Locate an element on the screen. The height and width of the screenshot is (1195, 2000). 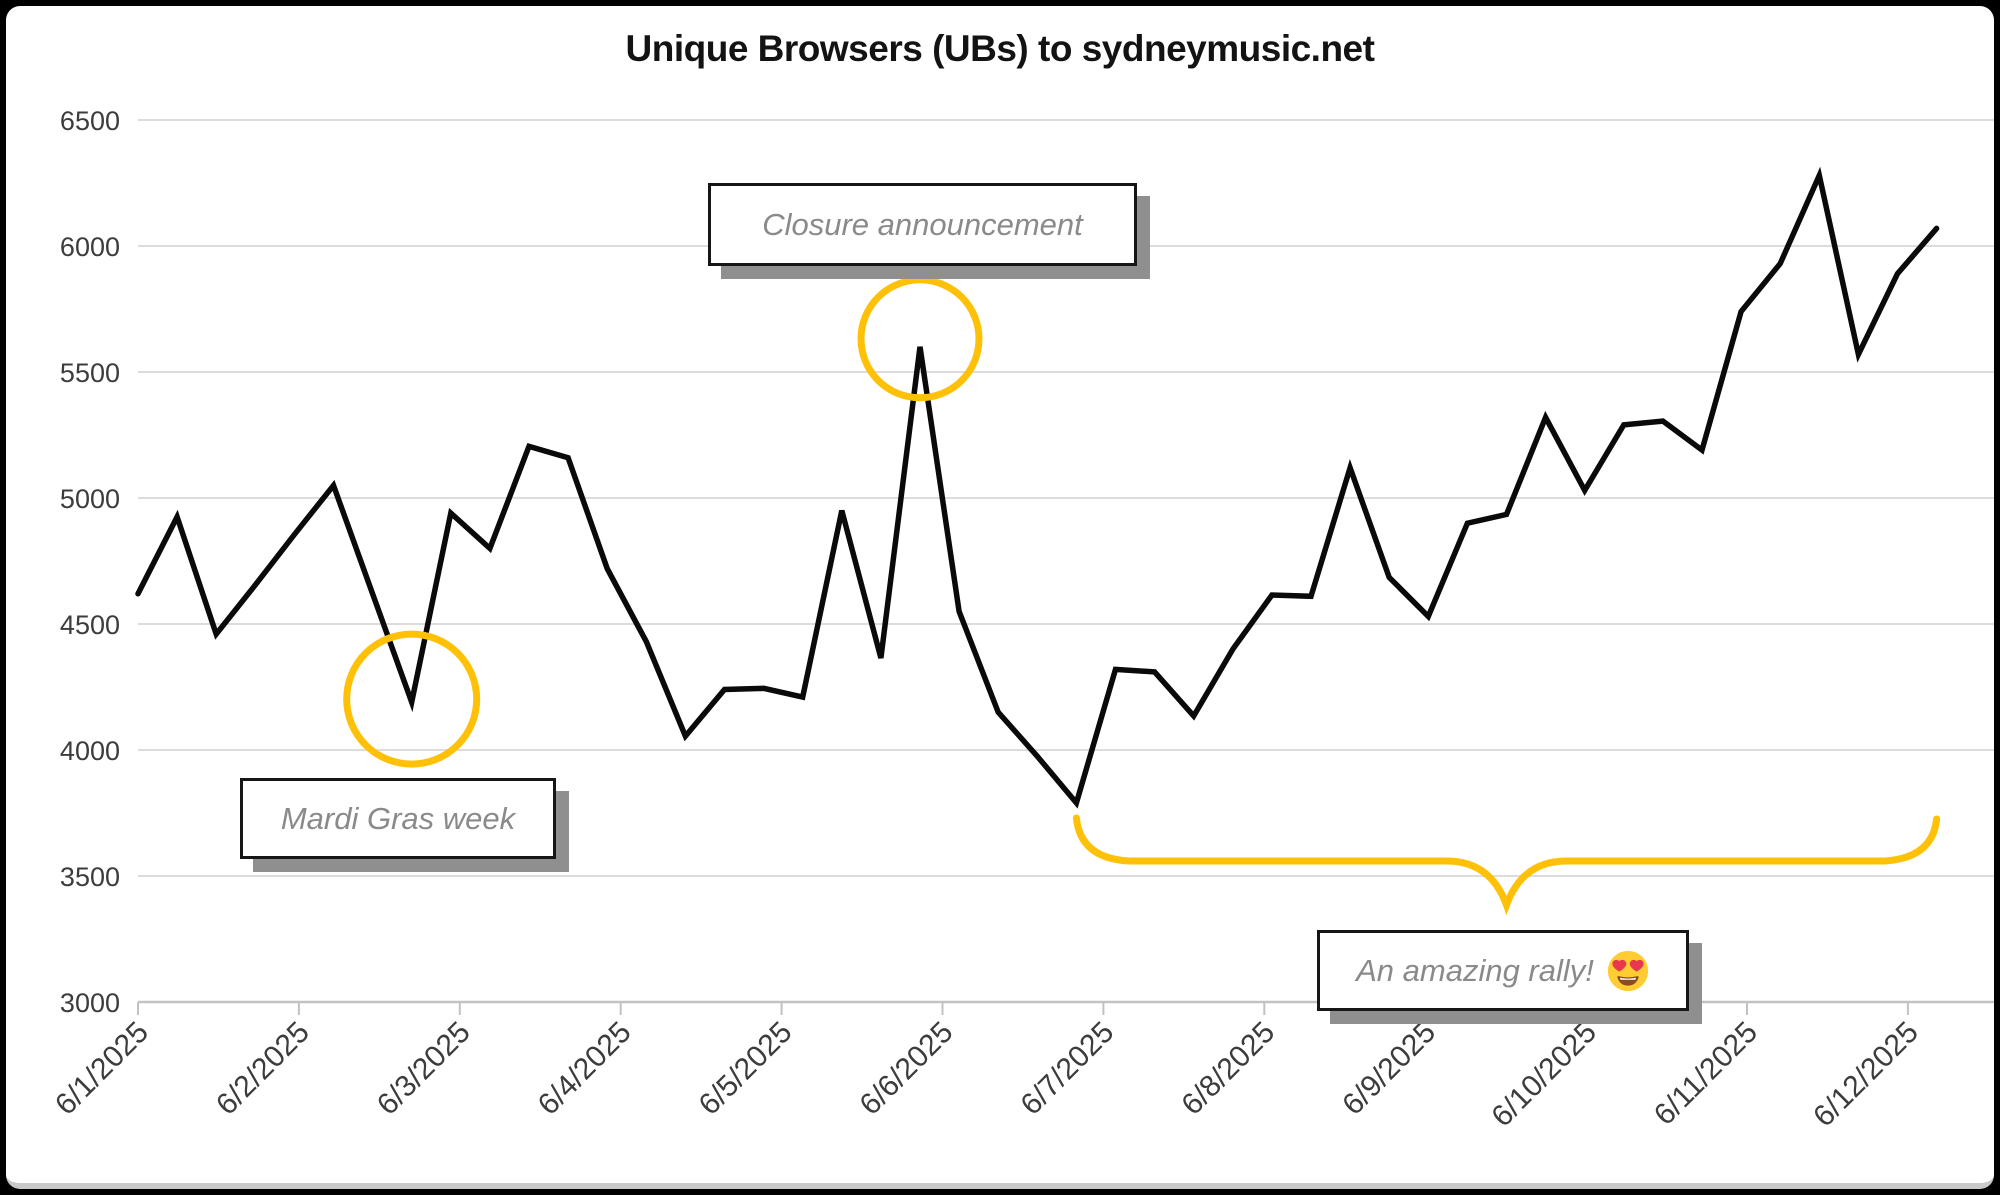
x-axis-tick-label: 6/1/2025 is located at coordinates (102, 1069).